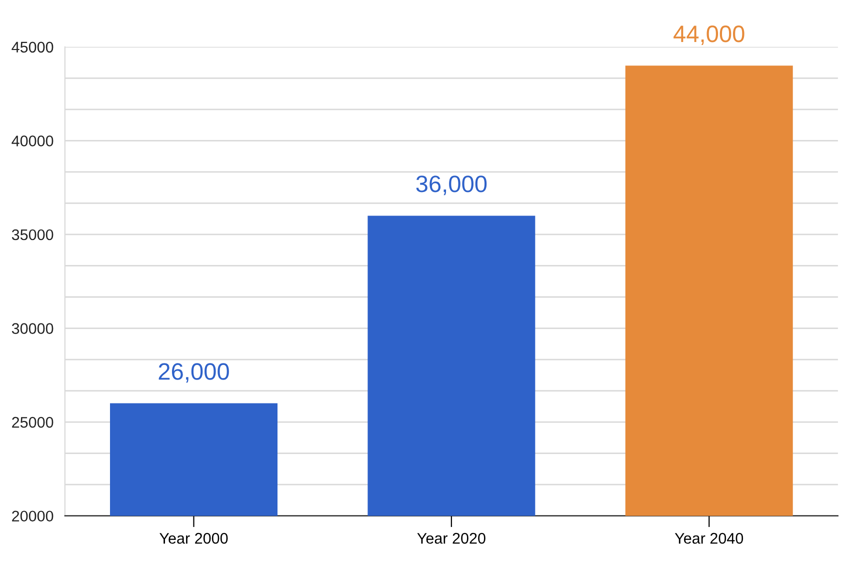  What do you see at coordinates (709, 538) in the screenshot?
I see `x-tick-label: Year 2040` at bounding box center [709, 538].